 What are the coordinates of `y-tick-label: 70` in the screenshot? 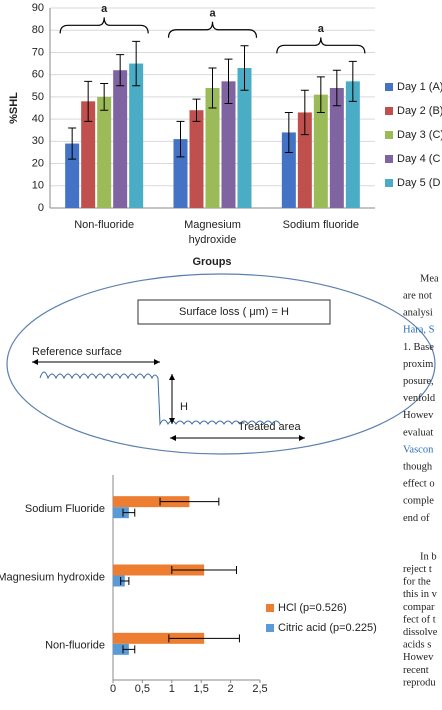 It's located at (38, 52).